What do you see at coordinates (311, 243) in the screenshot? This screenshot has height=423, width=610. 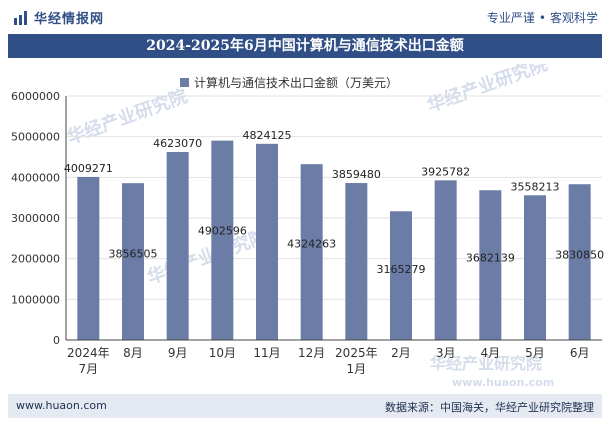 I see `data-label: 4324263` at bounding box center [311, 243].